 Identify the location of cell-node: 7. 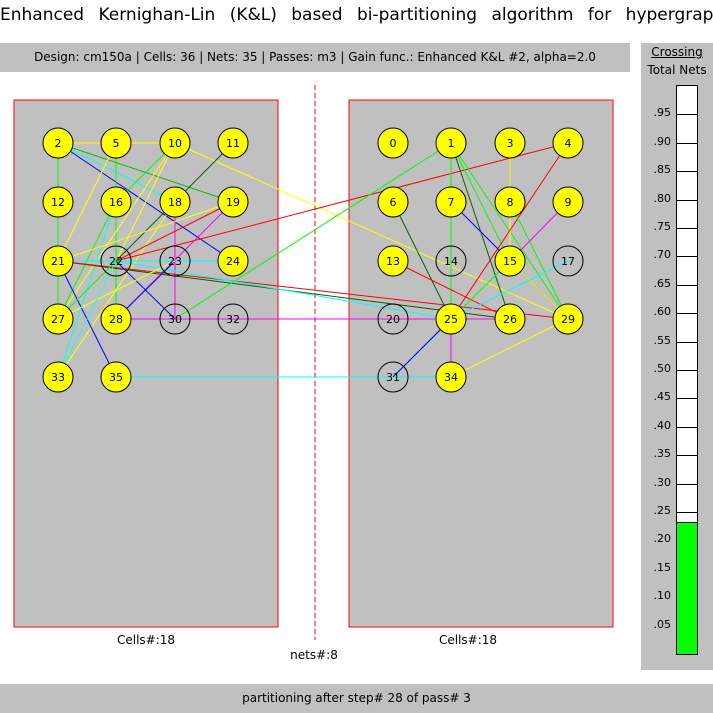
(451, 202).